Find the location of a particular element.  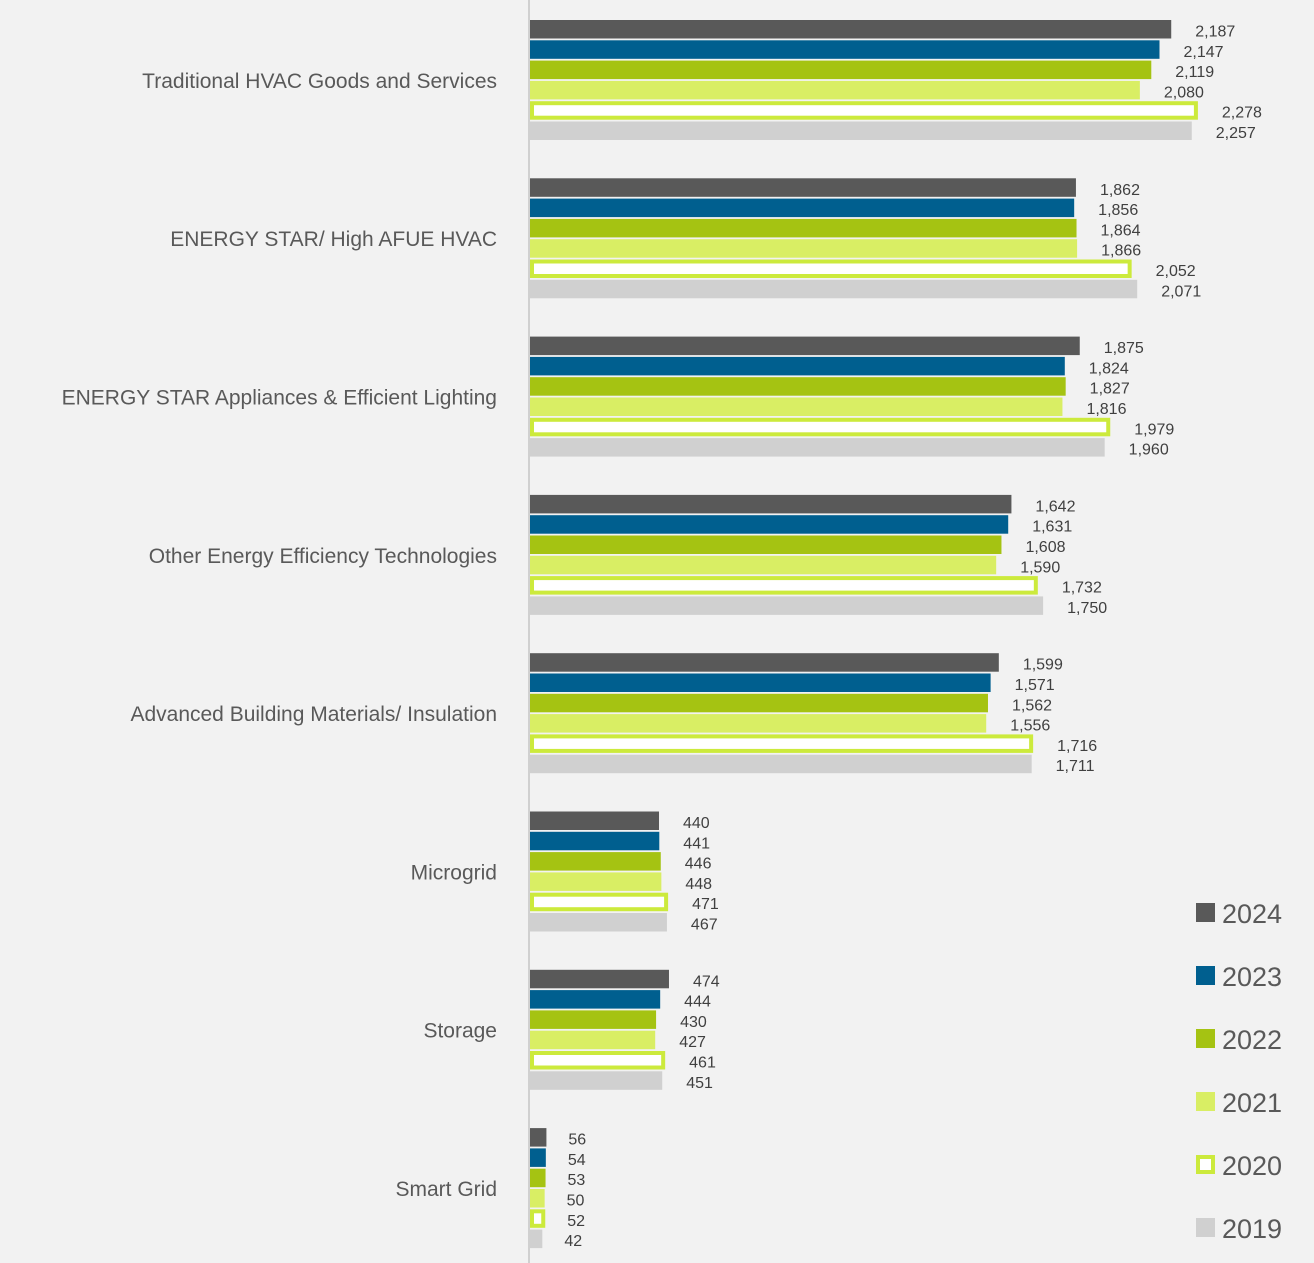

data-label: 50 is located at coordinates (576, 1201).